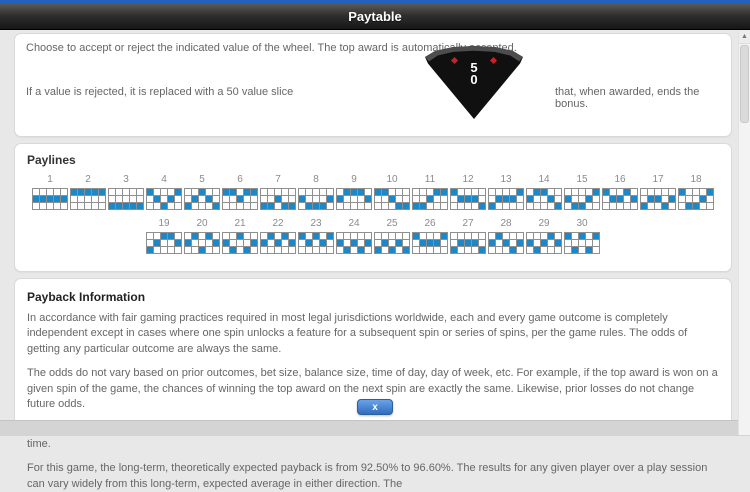 The height and width of the screenshot is (492, 750). Describe the element at coordinates (506, 179) in the screenshot. I see `payline-number: 13` at that location.